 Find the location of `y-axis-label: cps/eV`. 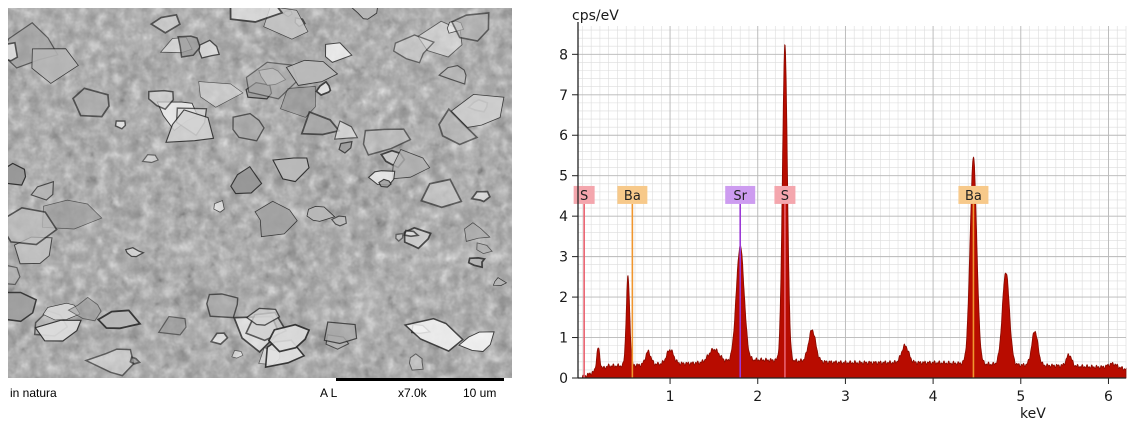

y-axis-label: cps/eV is located at coordinates (595, 16).